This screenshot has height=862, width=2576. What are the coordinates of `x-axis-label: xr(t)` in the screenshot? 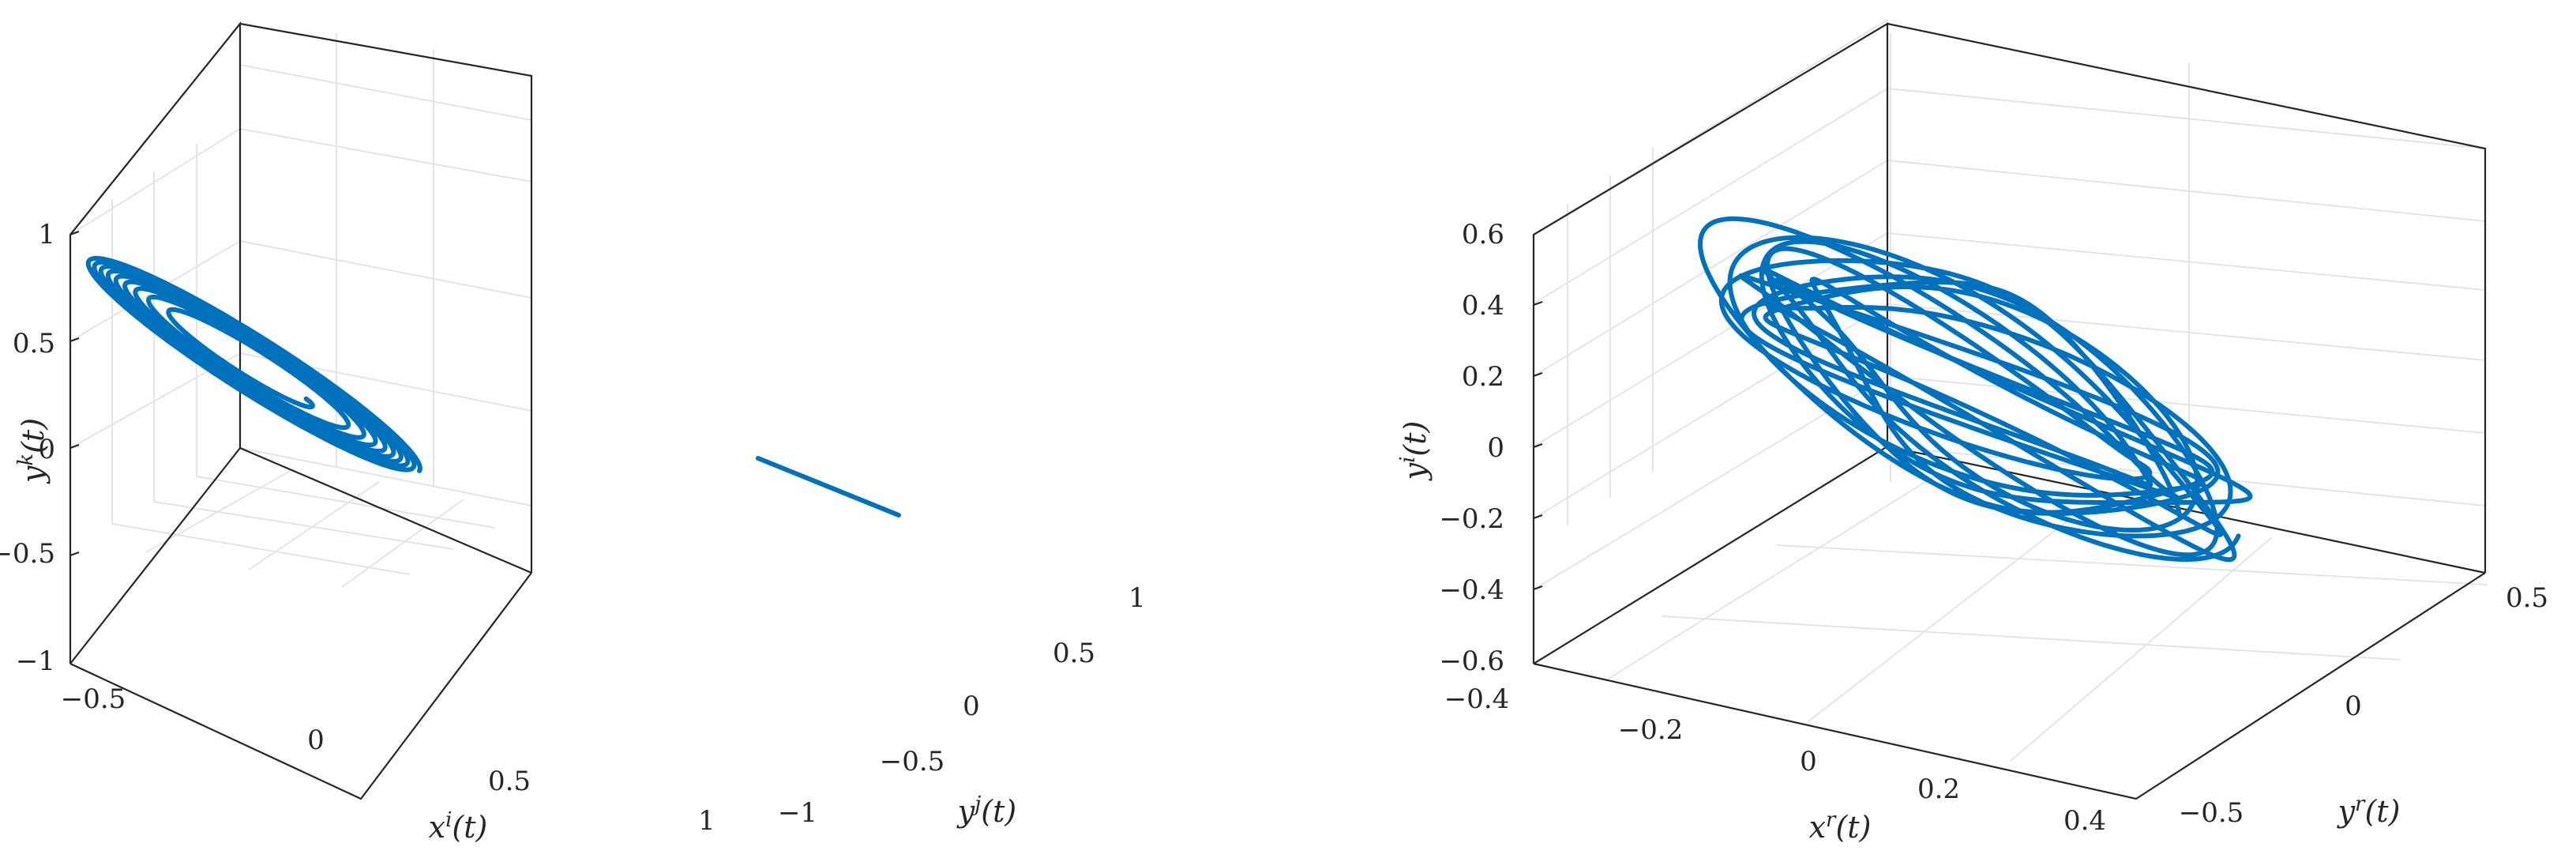 It's located at (1840, 827).